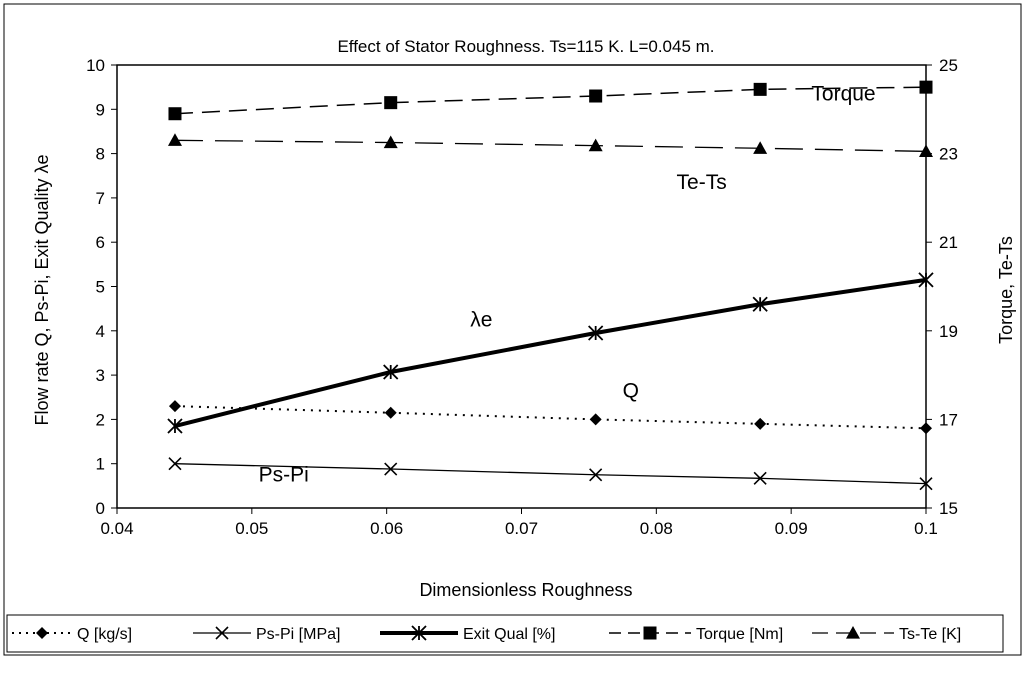  What do you see at coordinates (481, 319) in the screenshot?
I see `annotation-label: λe` at bounding box center [481, 319].